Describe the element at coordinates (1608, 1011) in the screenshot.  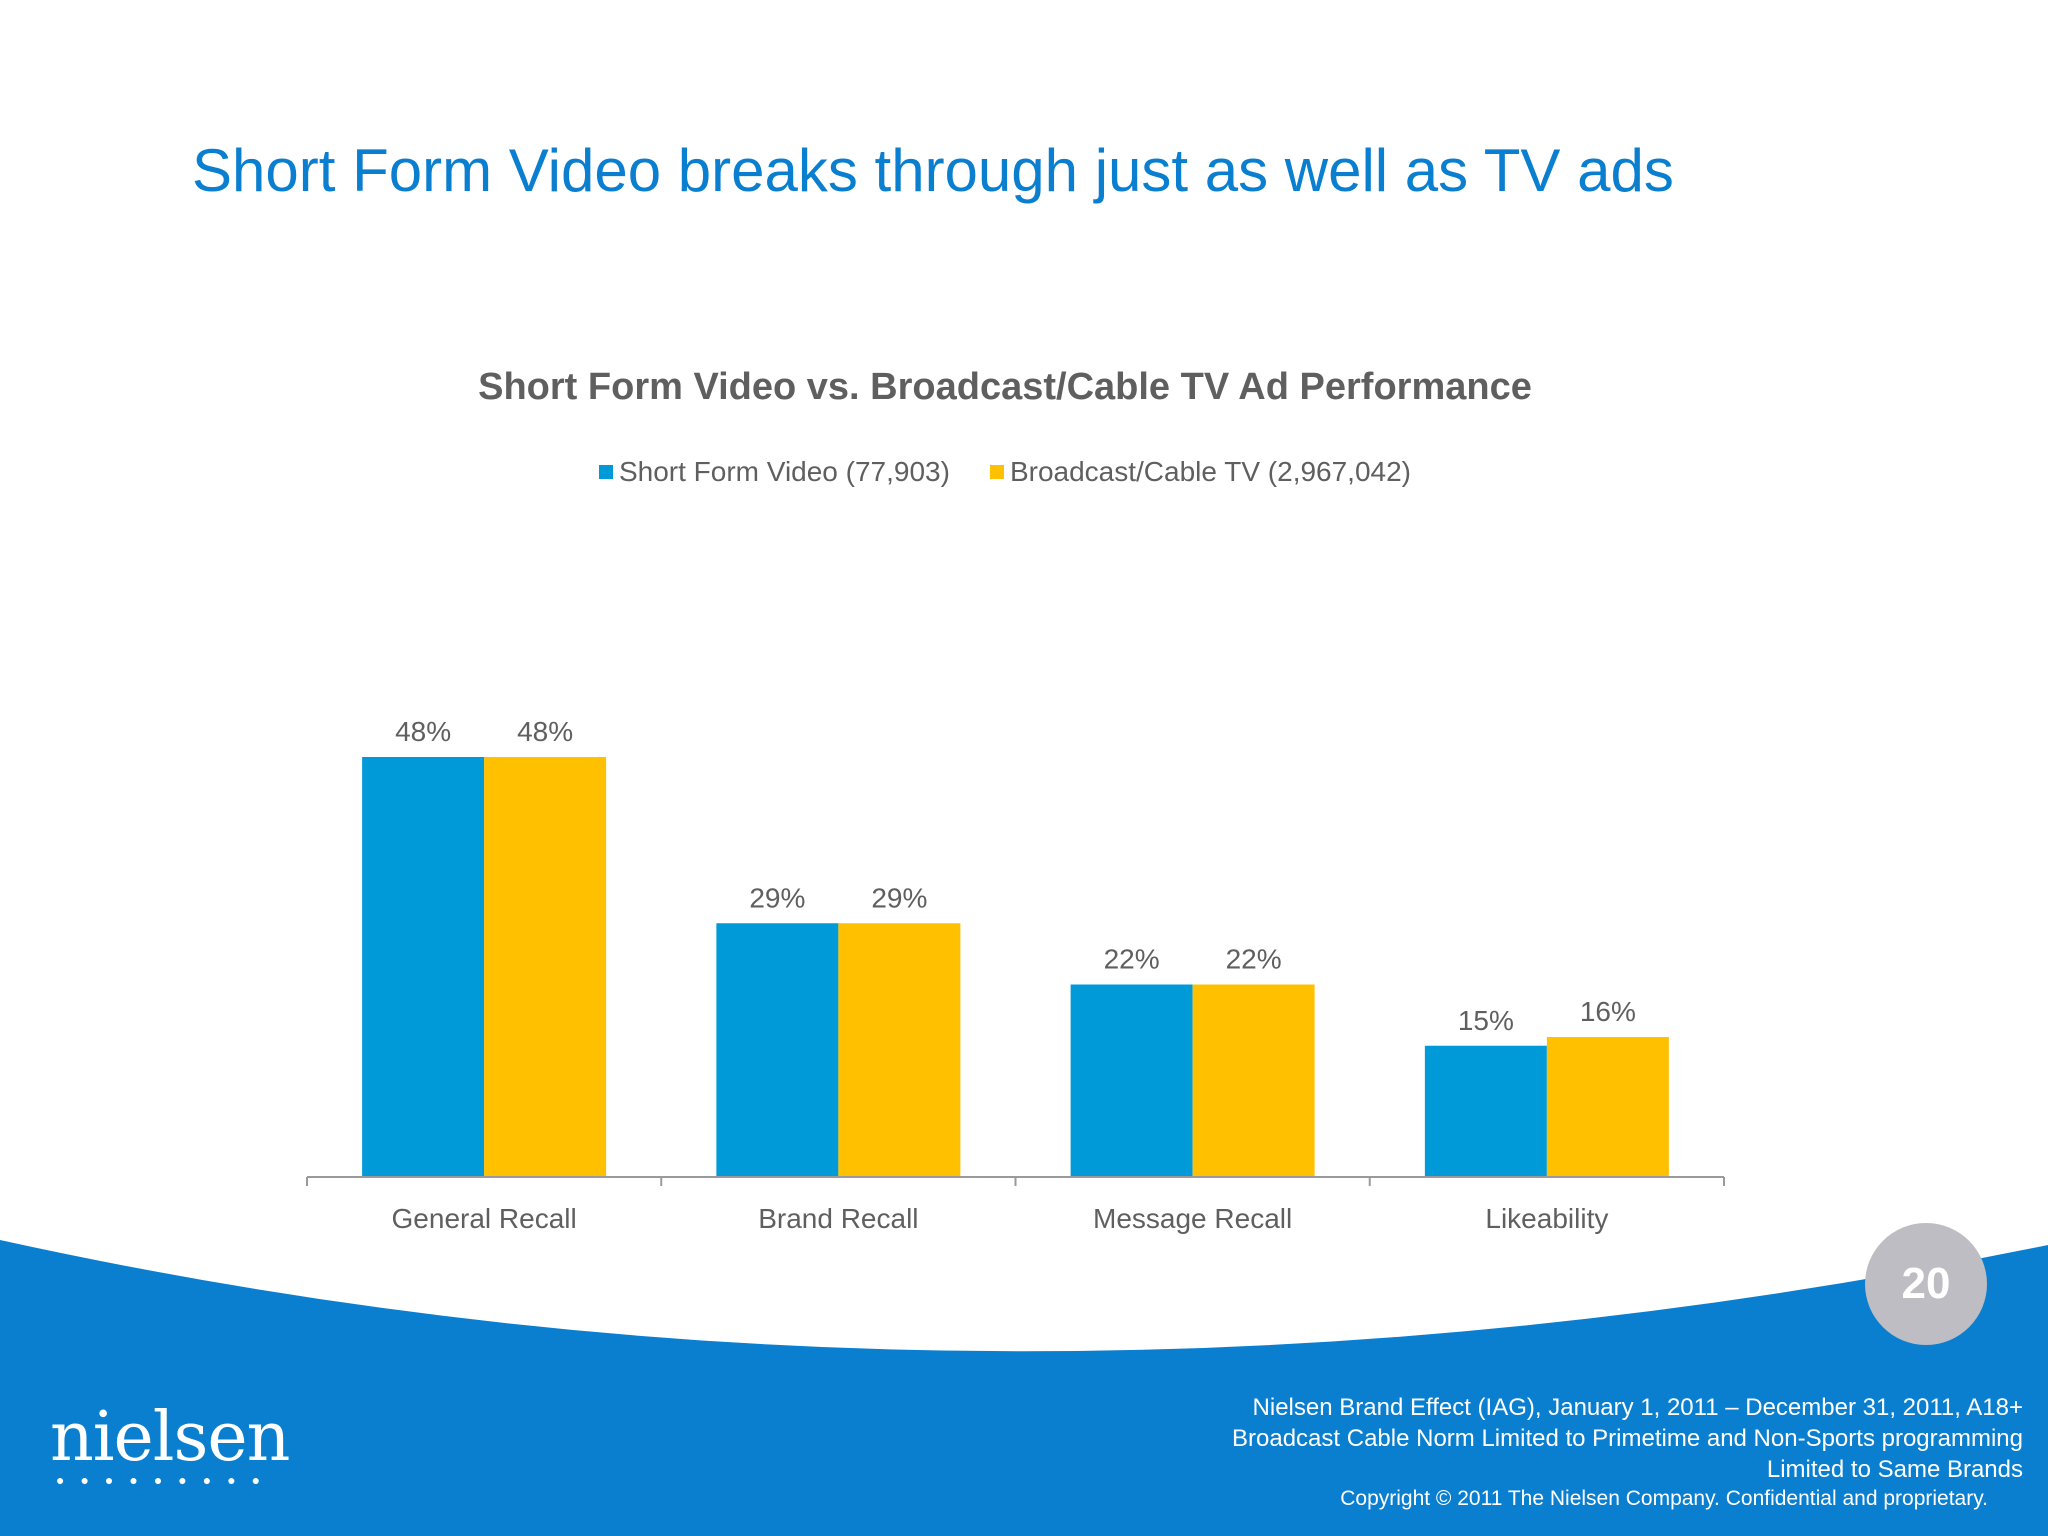
I see `data-label: 16%` at that location.